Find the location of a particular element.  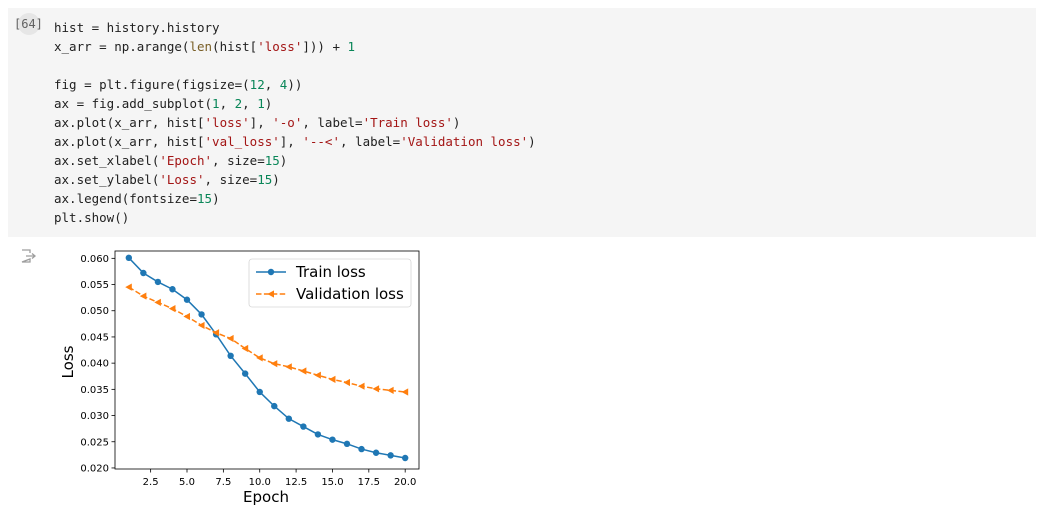

y-tick-label: 0.030 is located at coordinates (94, 416).